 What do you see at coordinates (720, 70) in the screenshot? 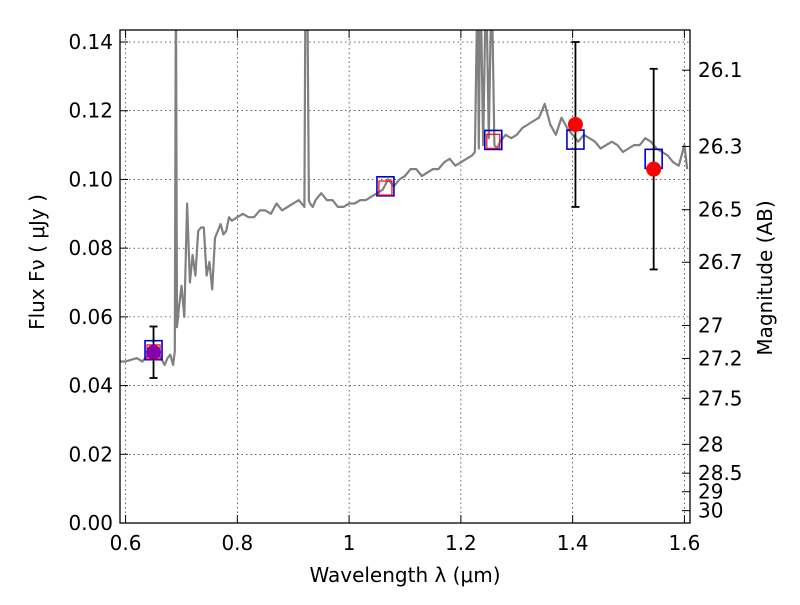
I see `mag-tick-label: 26.1` at bounding box center [720, 70].